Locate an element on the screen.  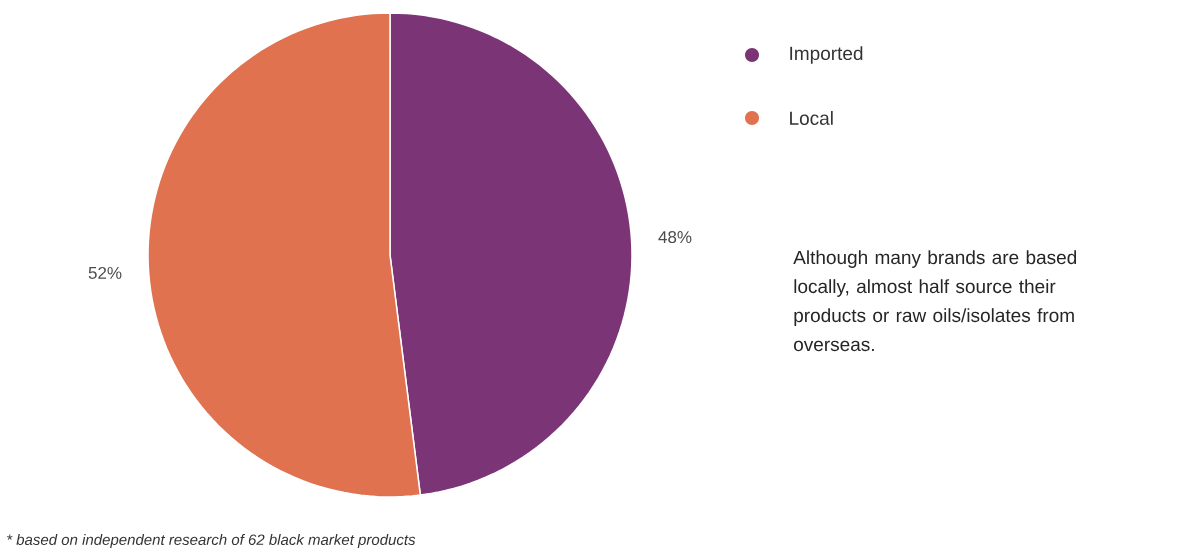
legend-label: Imported is located at coordinates (826, 55).